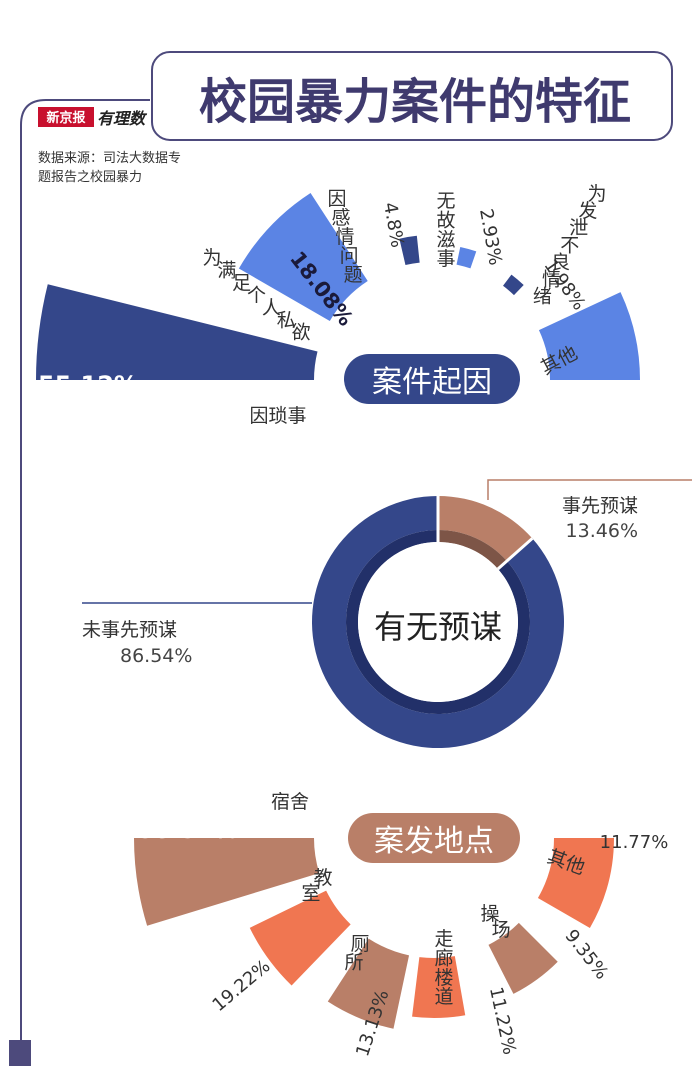 This screenshot has height=1084, width=700. Describe the element at coordinates (271, 308) in the screenshot. I see `cause-category-label: 人` at that location.